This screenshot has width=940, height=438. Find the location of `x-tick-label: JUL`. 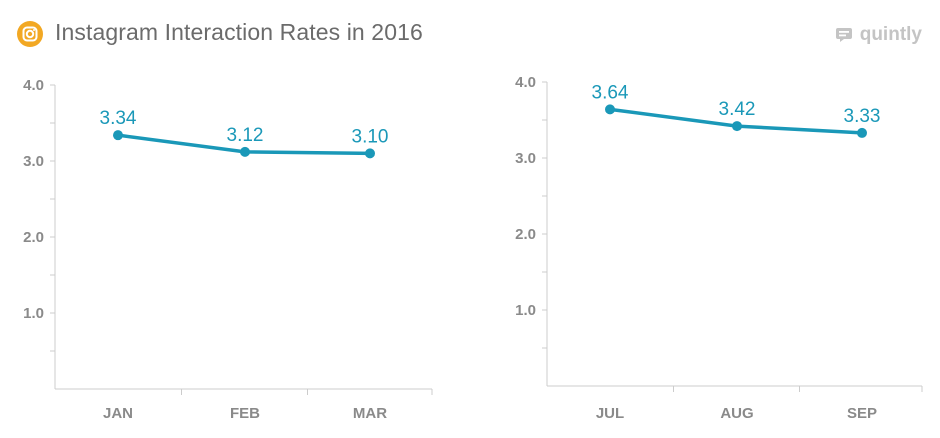

x-tick-label: JUL is located at coordinates (610, 413).